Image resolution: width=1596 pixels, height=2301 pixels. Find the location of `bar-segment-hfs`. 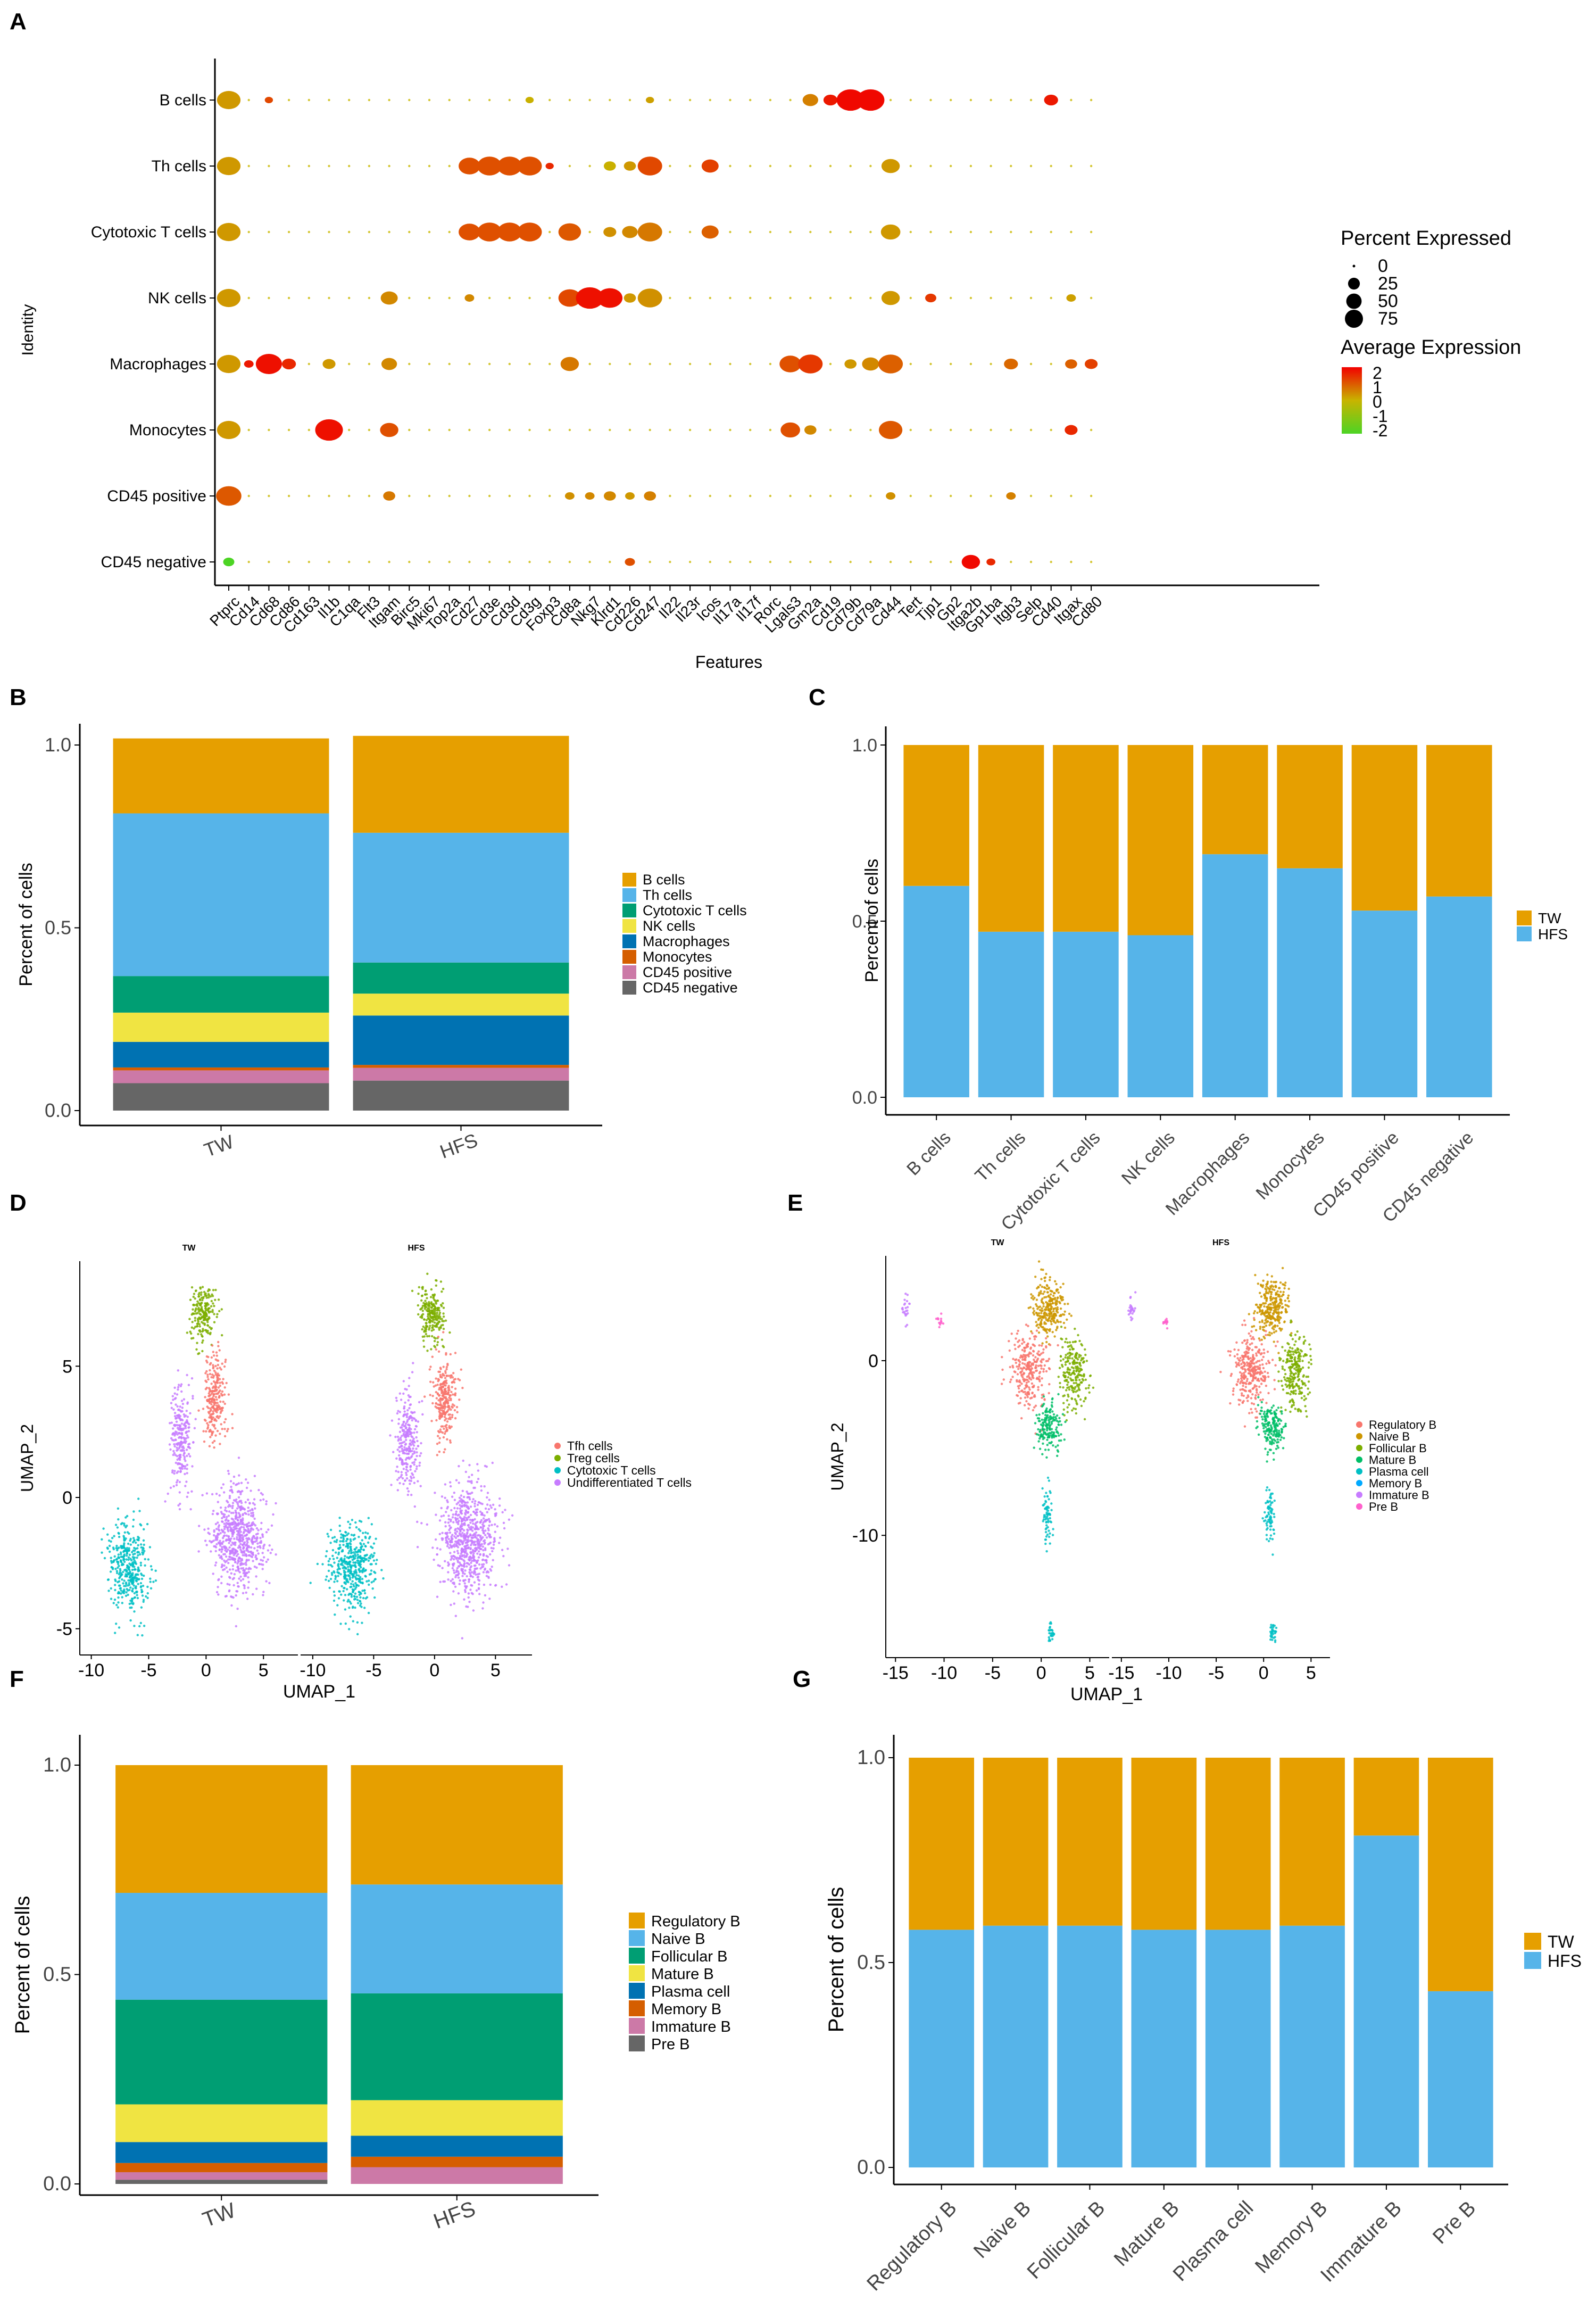

bar-segment-hfs is located at coordinates (1161, 1016).